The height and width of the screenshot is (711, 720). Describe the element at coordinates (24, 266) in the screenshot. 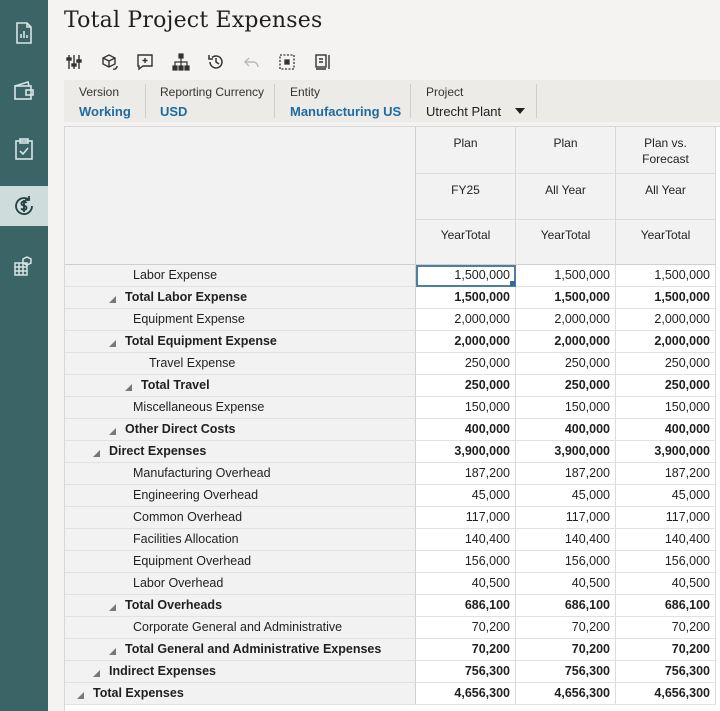

I see `nav-cubes` at that location.